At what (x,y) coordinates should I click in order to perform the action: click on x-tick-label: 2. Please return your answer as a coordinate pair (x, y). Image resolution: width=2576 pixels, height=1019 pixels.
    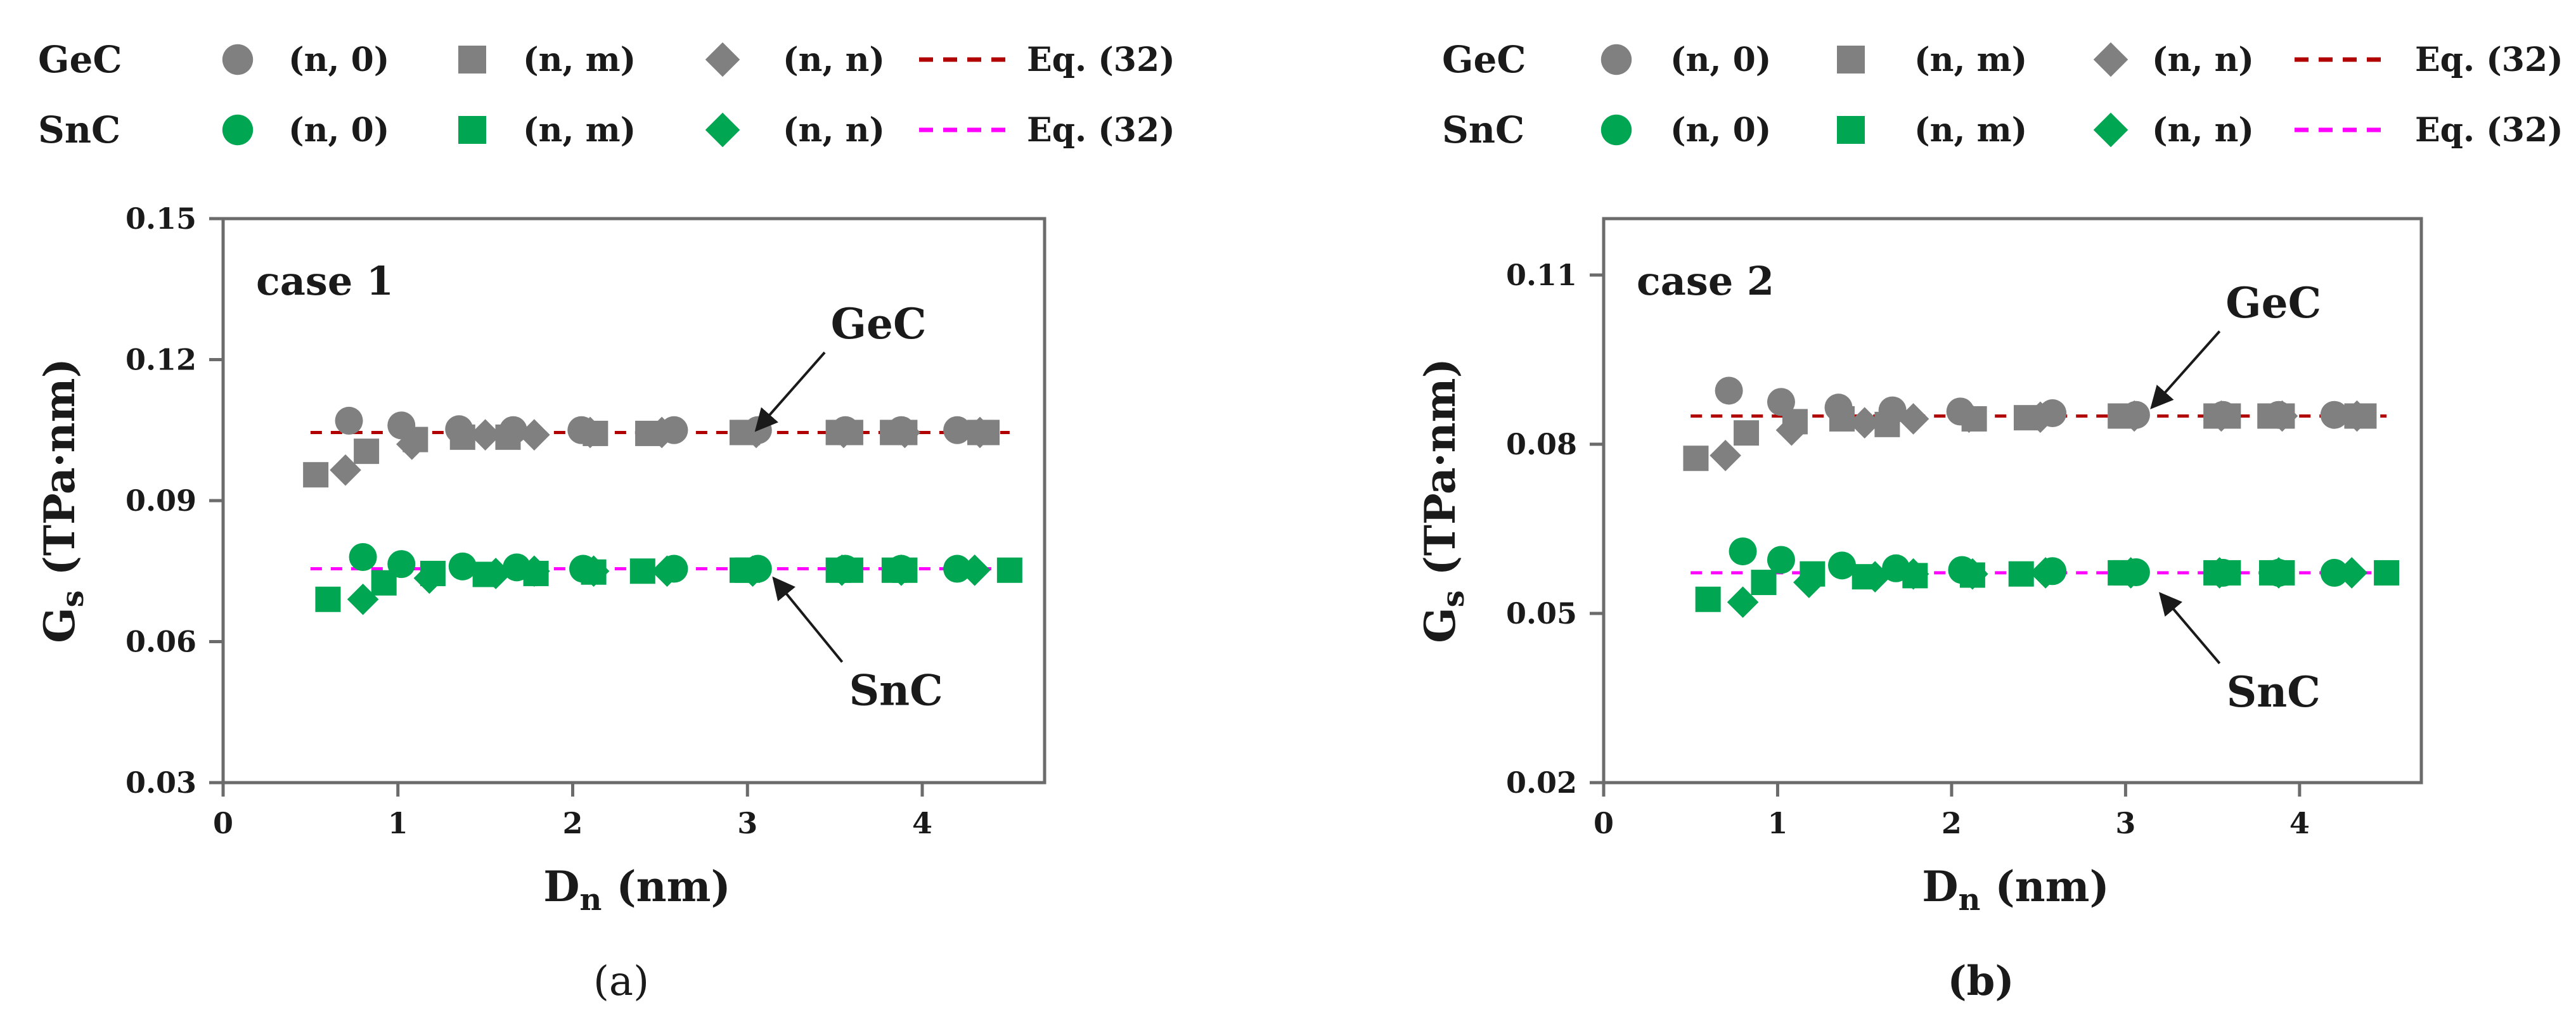
    Looking at the image, I should click on (1952, 823).